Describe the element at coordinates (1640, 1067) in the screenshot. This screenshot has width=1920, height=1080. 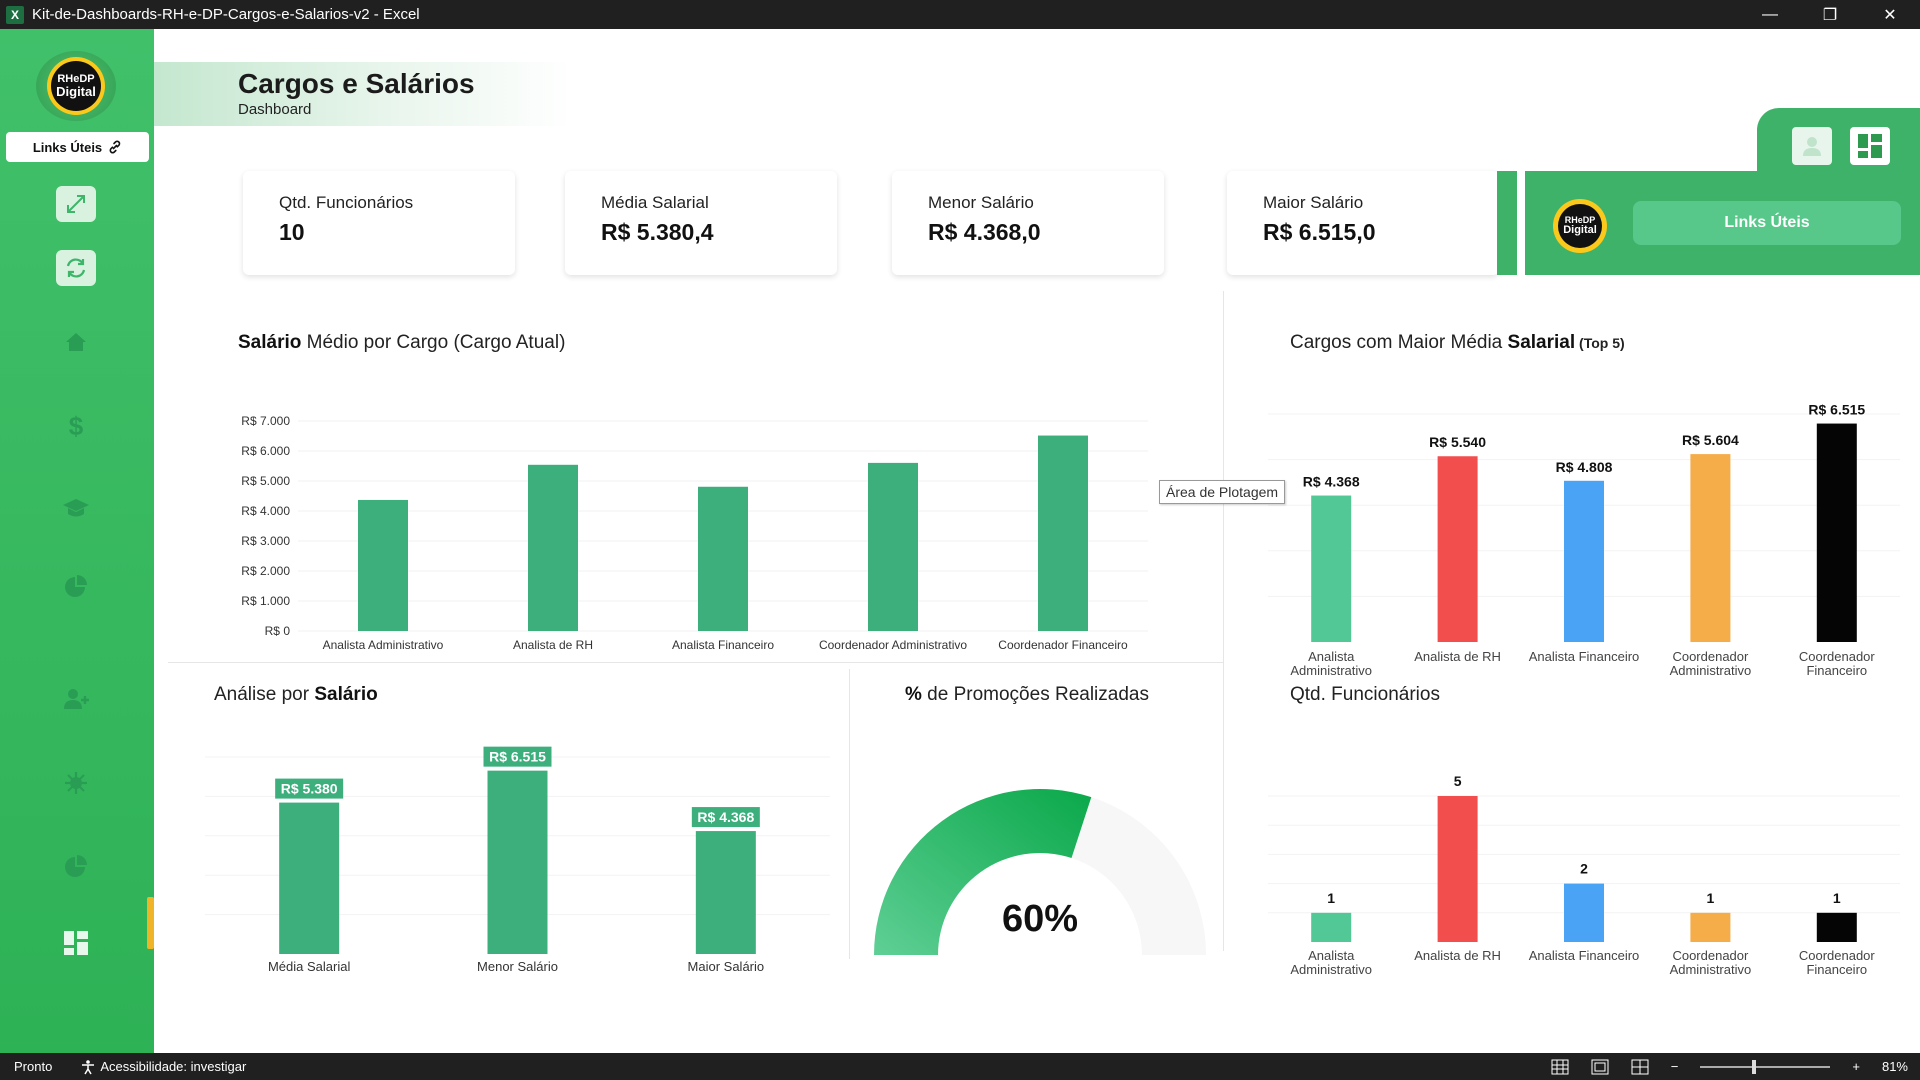
I see `page-break-view-icon` at that location.